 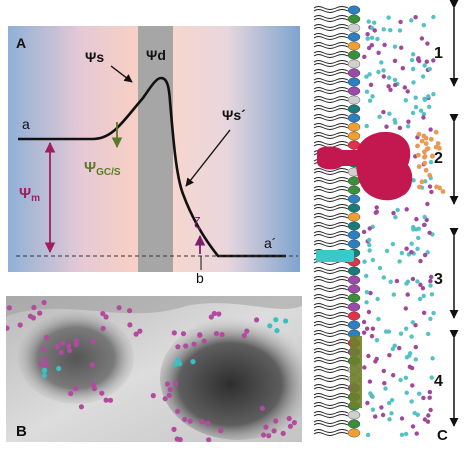 What do you see at coordinates (354, 221) in the screenshot?
I see `lipid-heads` at bounding box center [354, 221].